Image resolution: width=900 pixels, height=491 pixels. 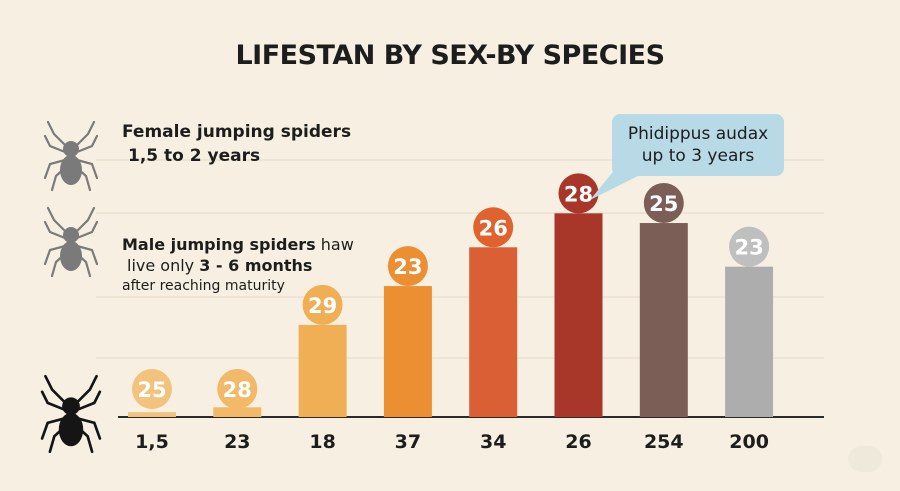 What do you see at coordinates (219, 244) in the screenshot?
I see `male-note-bold: Male jumping spiders` at bounding box center [219, 244].